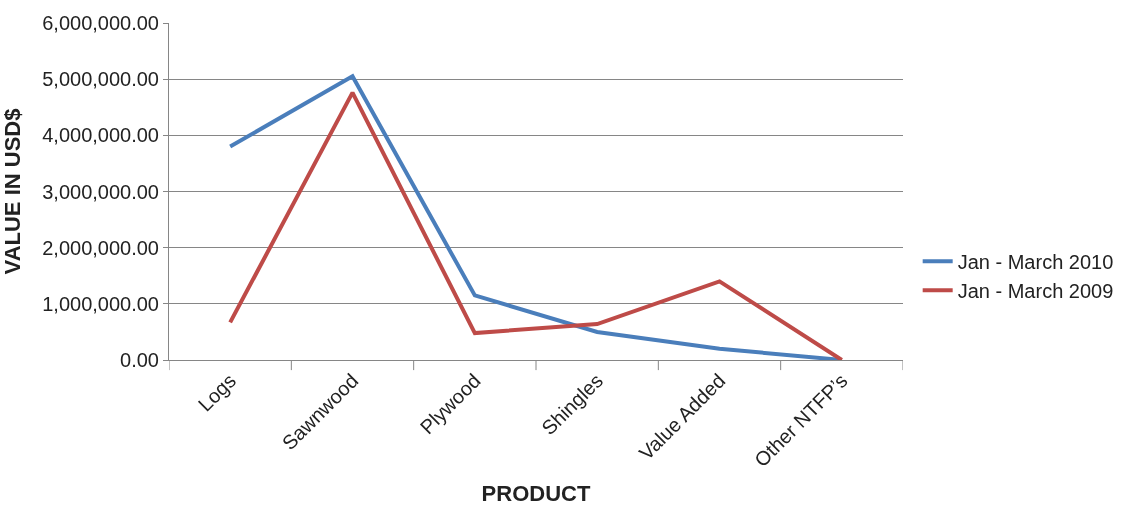  What do you see at coordinates (1035, 291) in the screenshot?
I see `legend-label: Jan - March 2009` at bounding box center [1035, 291].